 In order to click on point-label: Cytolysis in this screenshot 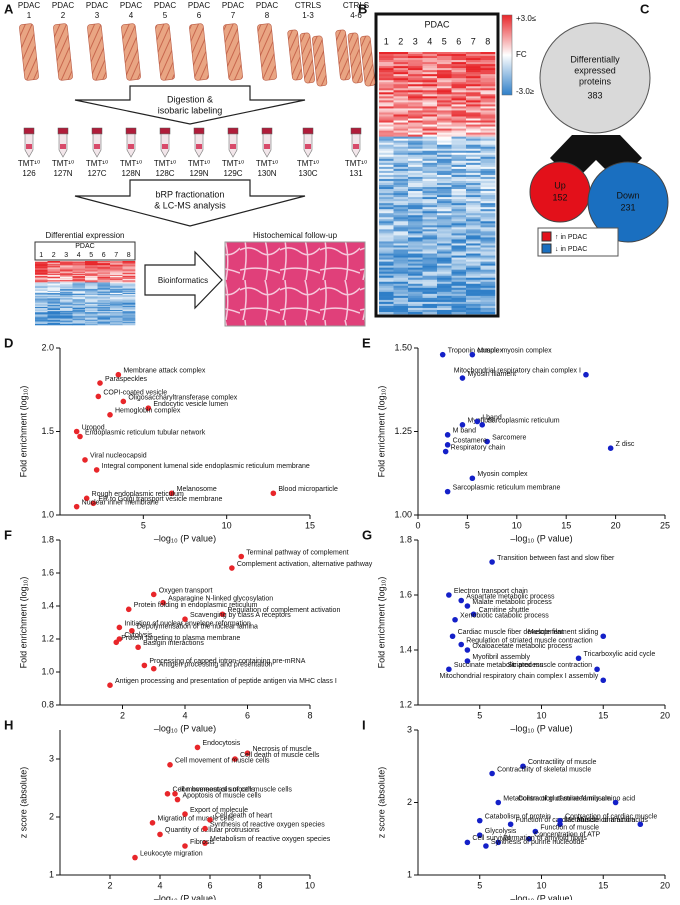, I will do `click(138, 635)`.